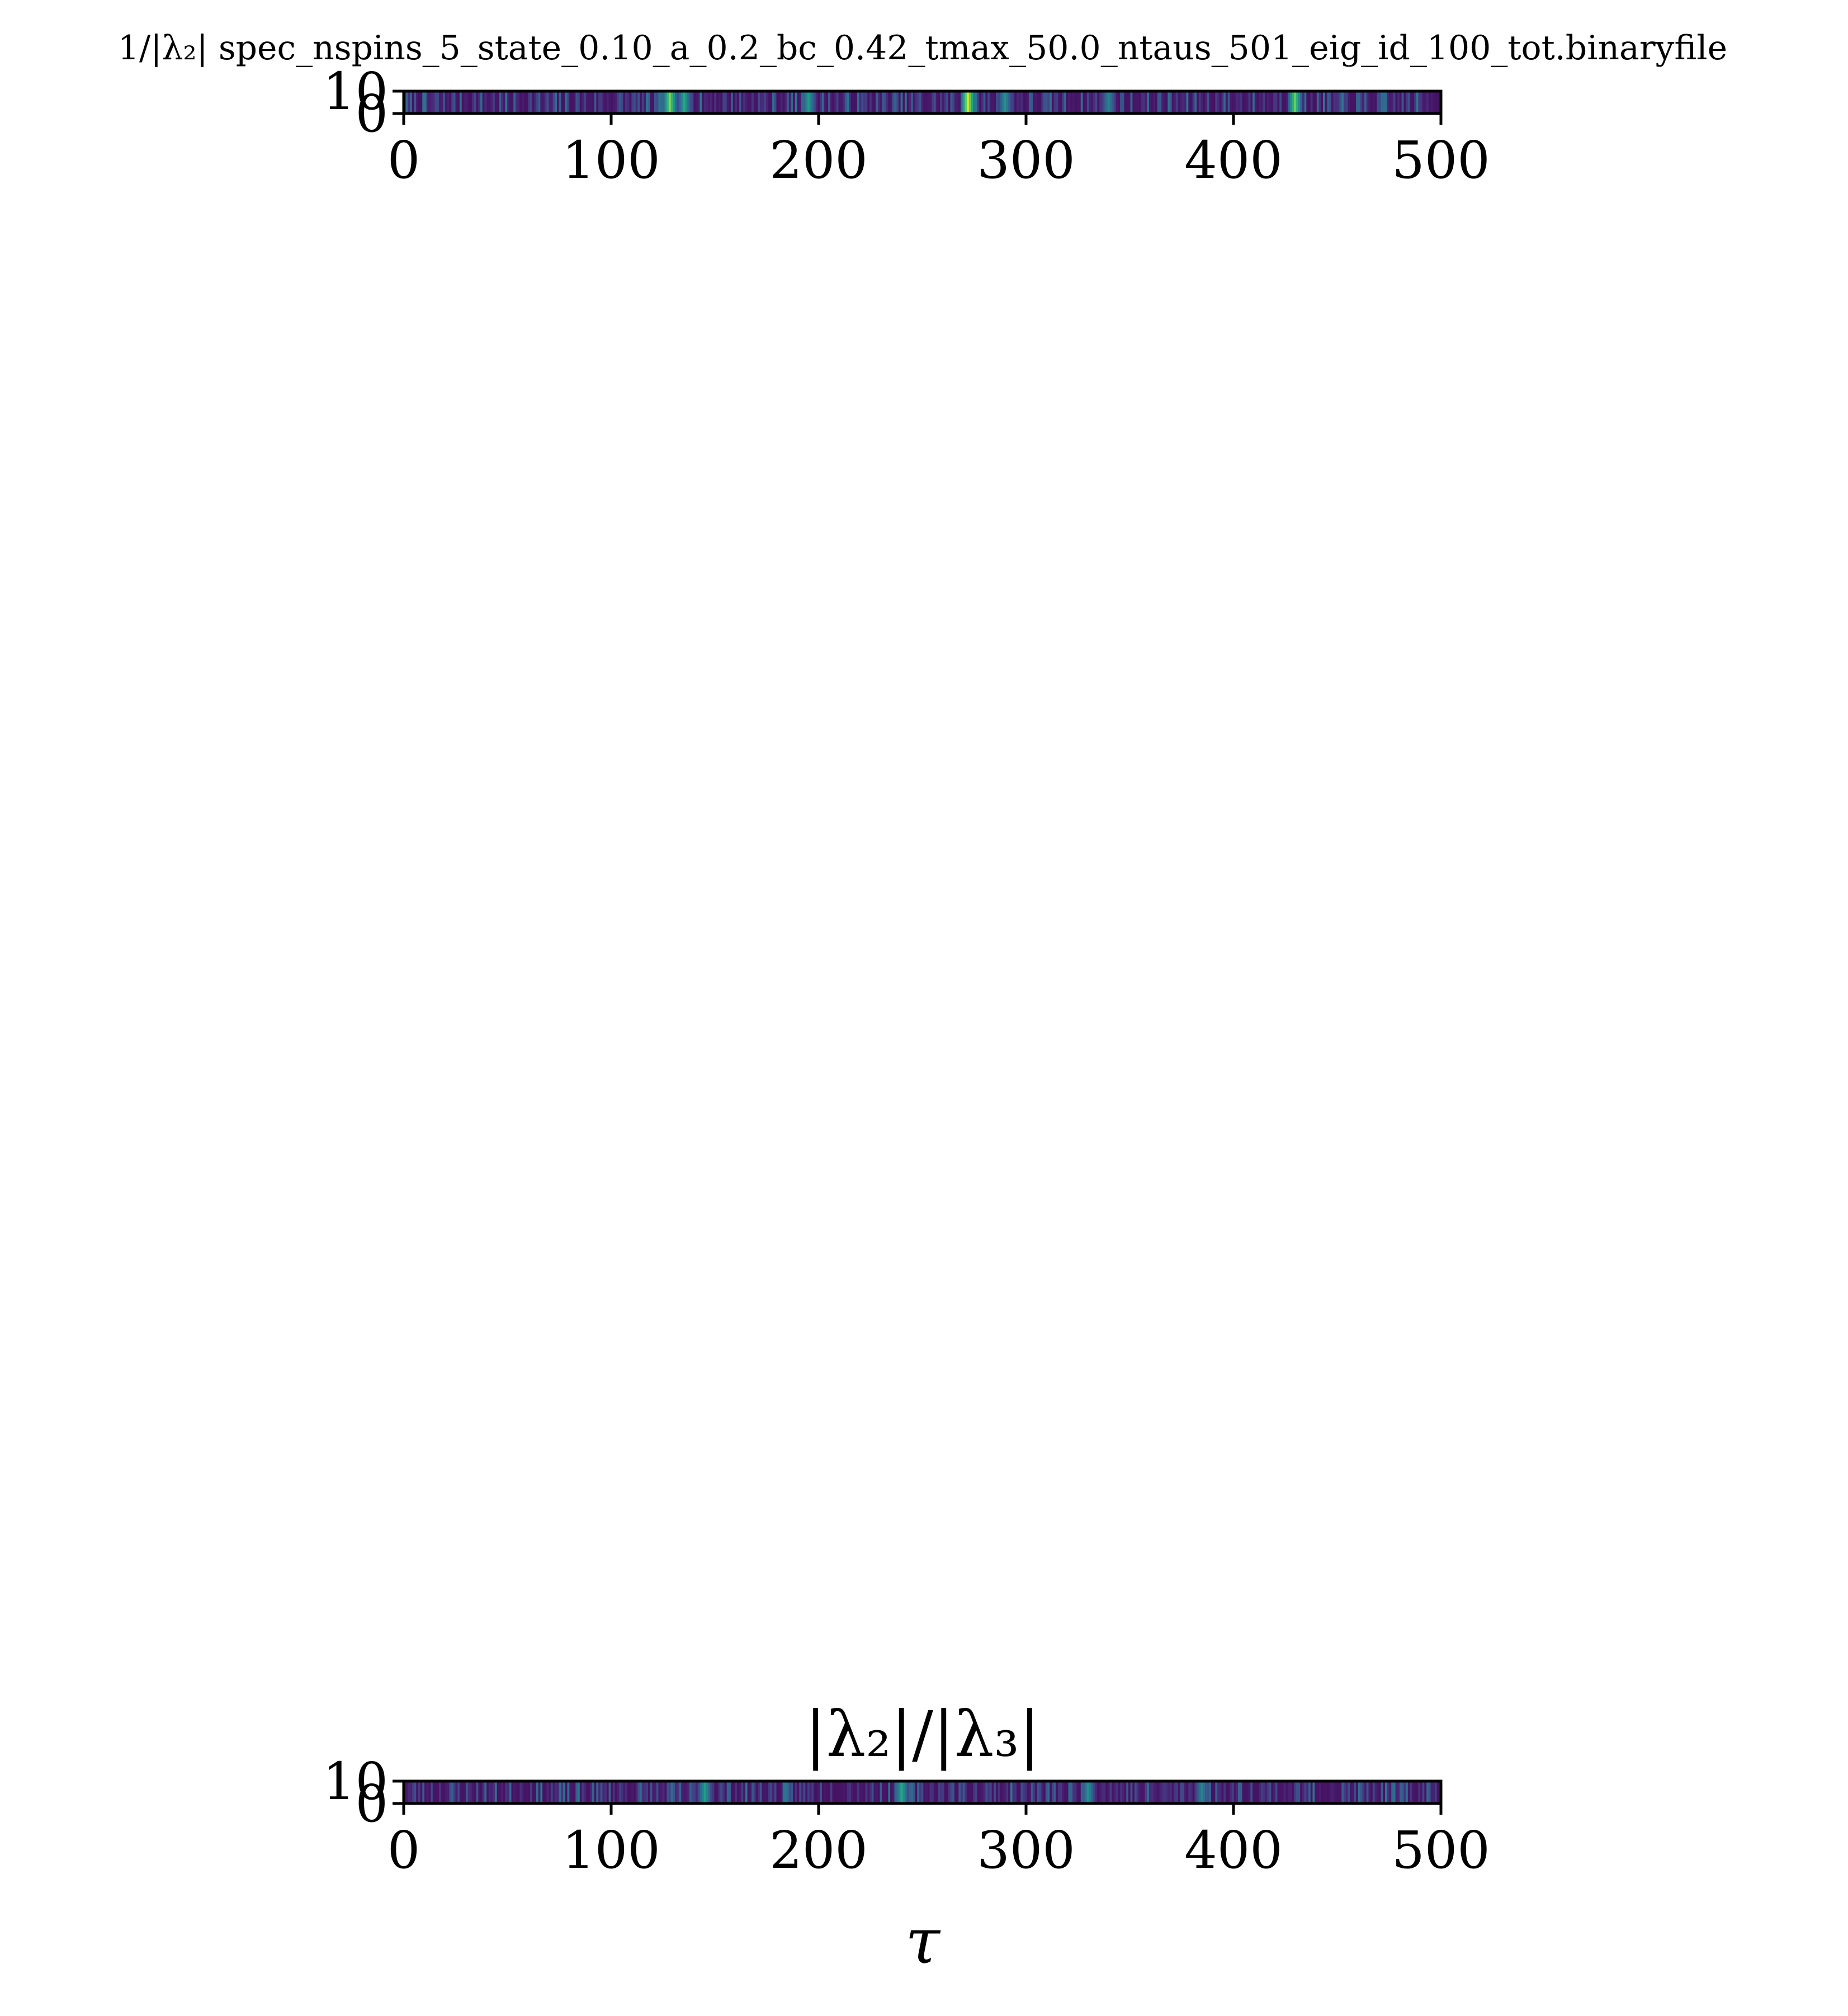 The height and width of the screenshot is (2016, 1848). I want to click on bottom-heatmap-frame, so click(922, 1792).